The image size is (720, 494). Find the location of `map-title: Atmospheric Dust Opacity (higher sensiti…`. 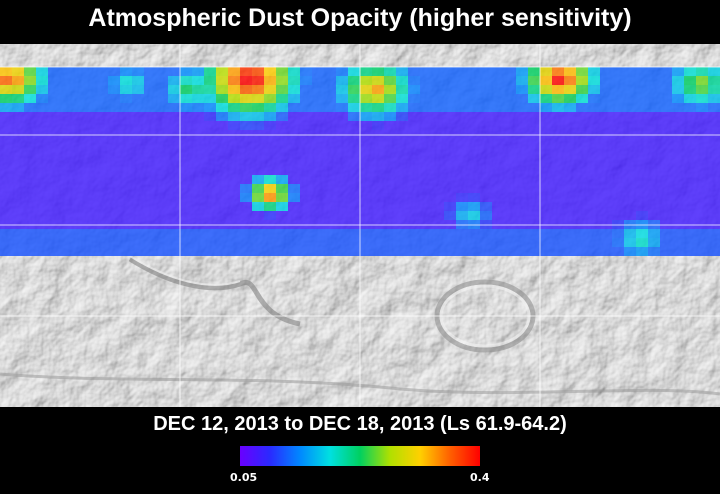

map-title: Atmospheric Dust Opacity (higher sensiti… is located at coordinates (360, 18).